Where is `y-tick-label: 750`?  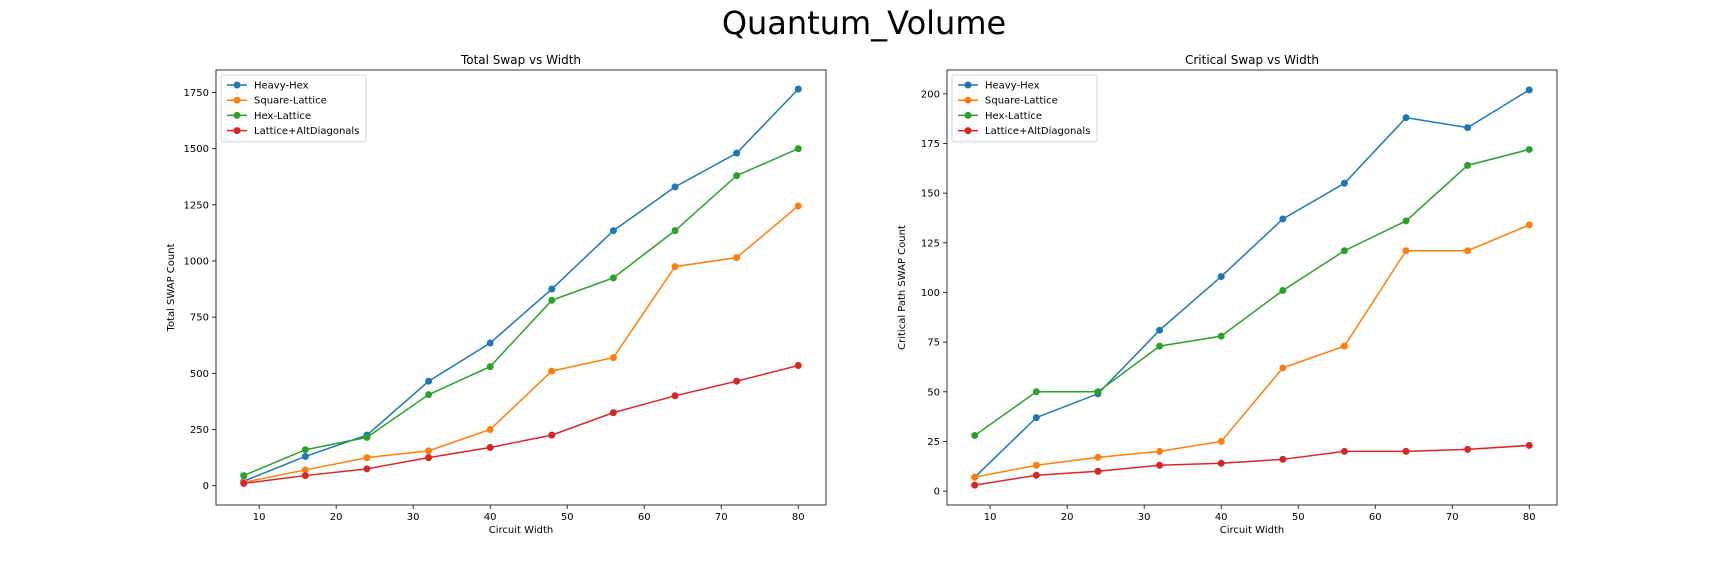
y-tick-label: 750 is located at coordinates (199, 318).